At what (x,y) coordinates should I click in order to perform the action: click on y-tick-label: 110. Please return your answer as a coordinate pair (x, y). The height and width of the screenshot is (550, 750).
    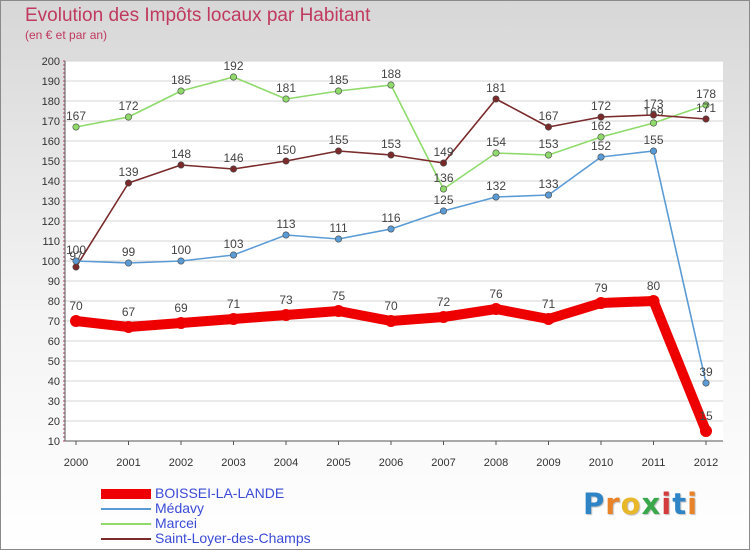
    Looking at the image, I should click on (51, 242).